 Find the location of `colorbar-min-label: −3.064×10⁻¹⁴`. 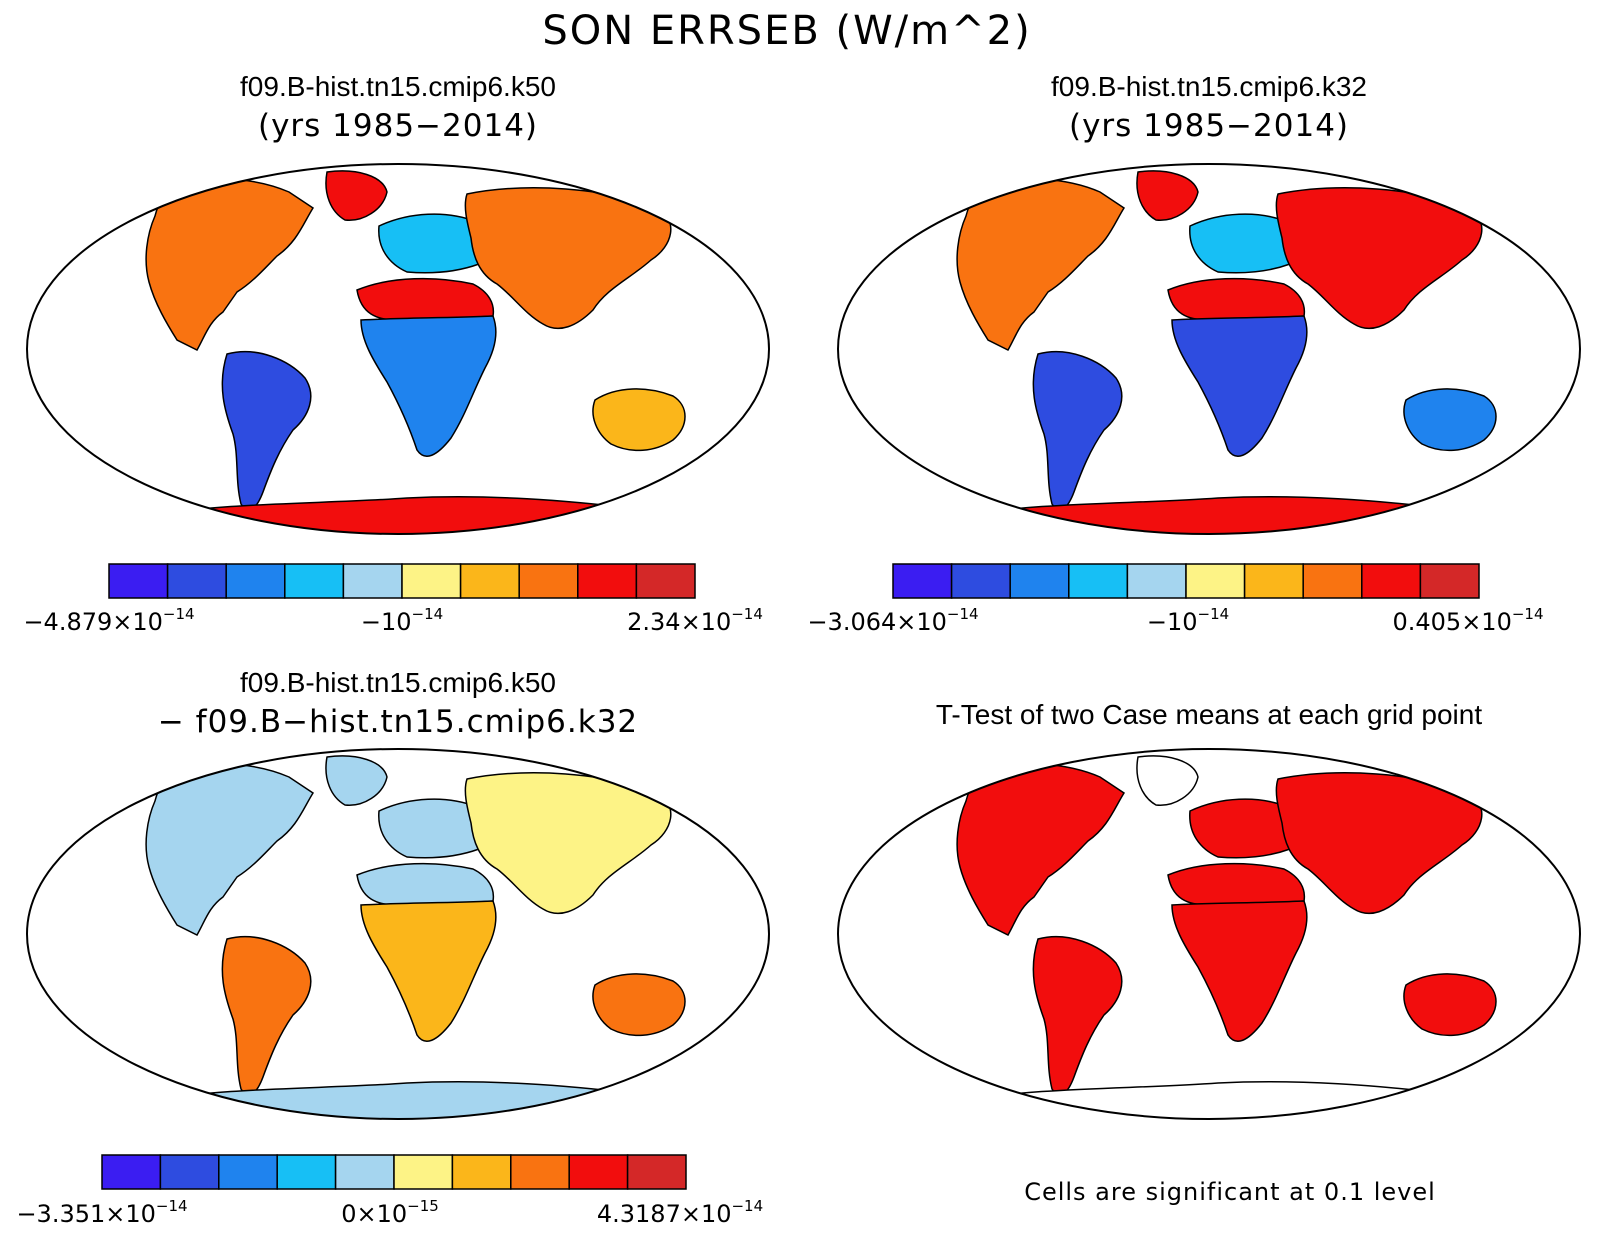

colorbar-min-label: −3.064×10⁻¹⁴ is located at coordinates (892, 620).